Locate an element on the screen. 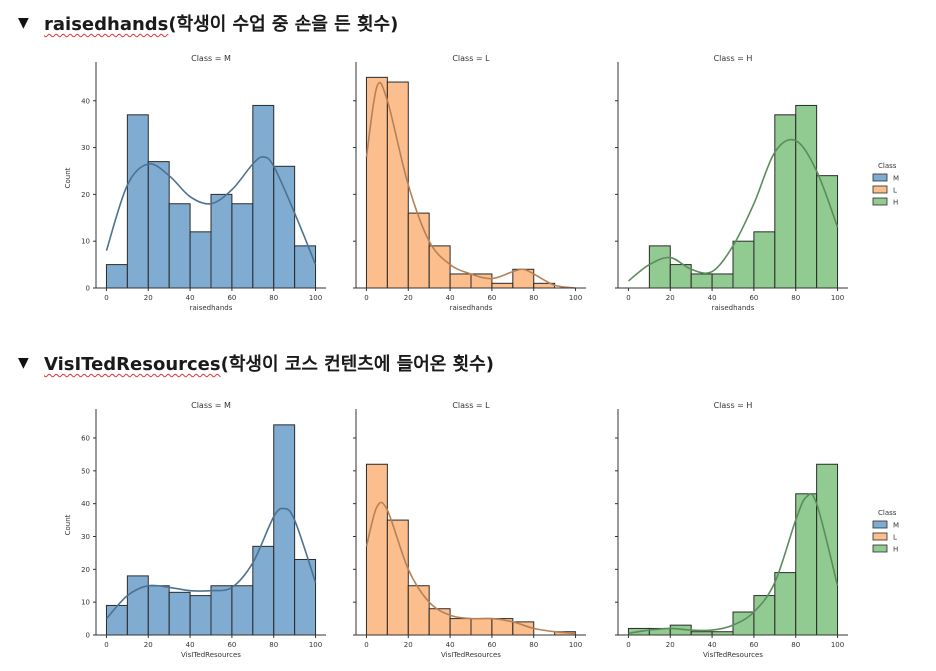 The height and width of the screenshot is (671, 936). section-title: raisedhands(학생이 수업 중 손을 든 횟수) is located at coordinates (221, 23).